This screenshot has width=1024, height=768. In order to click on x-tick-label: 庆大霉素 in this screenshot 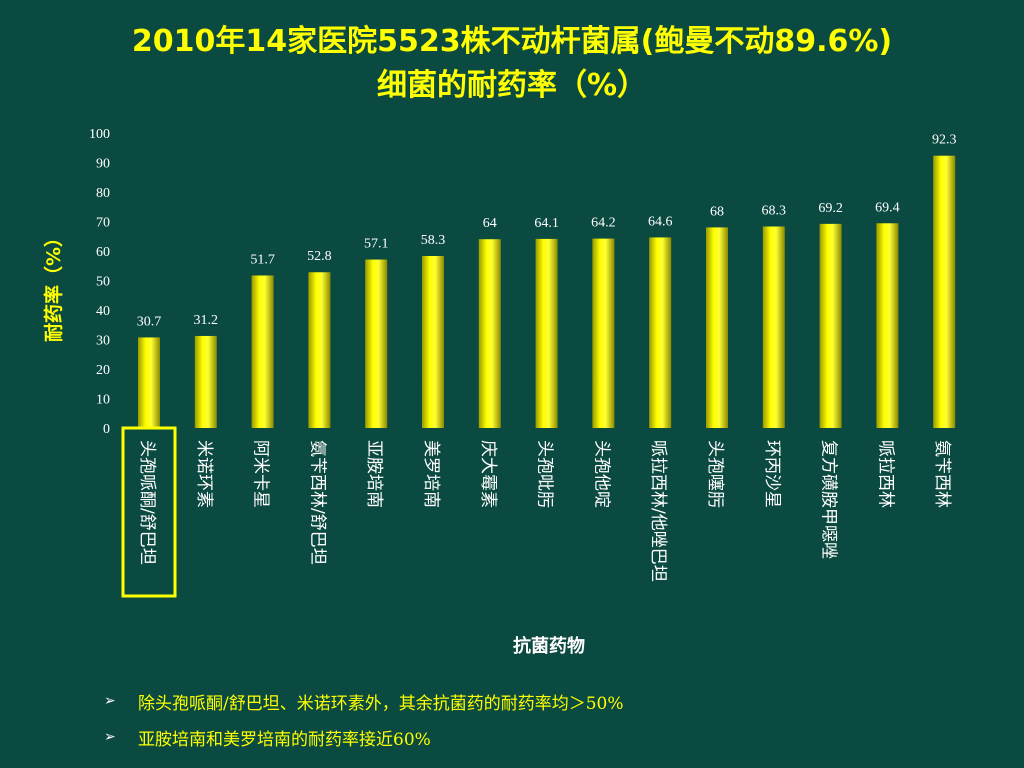, I will do `click(488, 474)`.